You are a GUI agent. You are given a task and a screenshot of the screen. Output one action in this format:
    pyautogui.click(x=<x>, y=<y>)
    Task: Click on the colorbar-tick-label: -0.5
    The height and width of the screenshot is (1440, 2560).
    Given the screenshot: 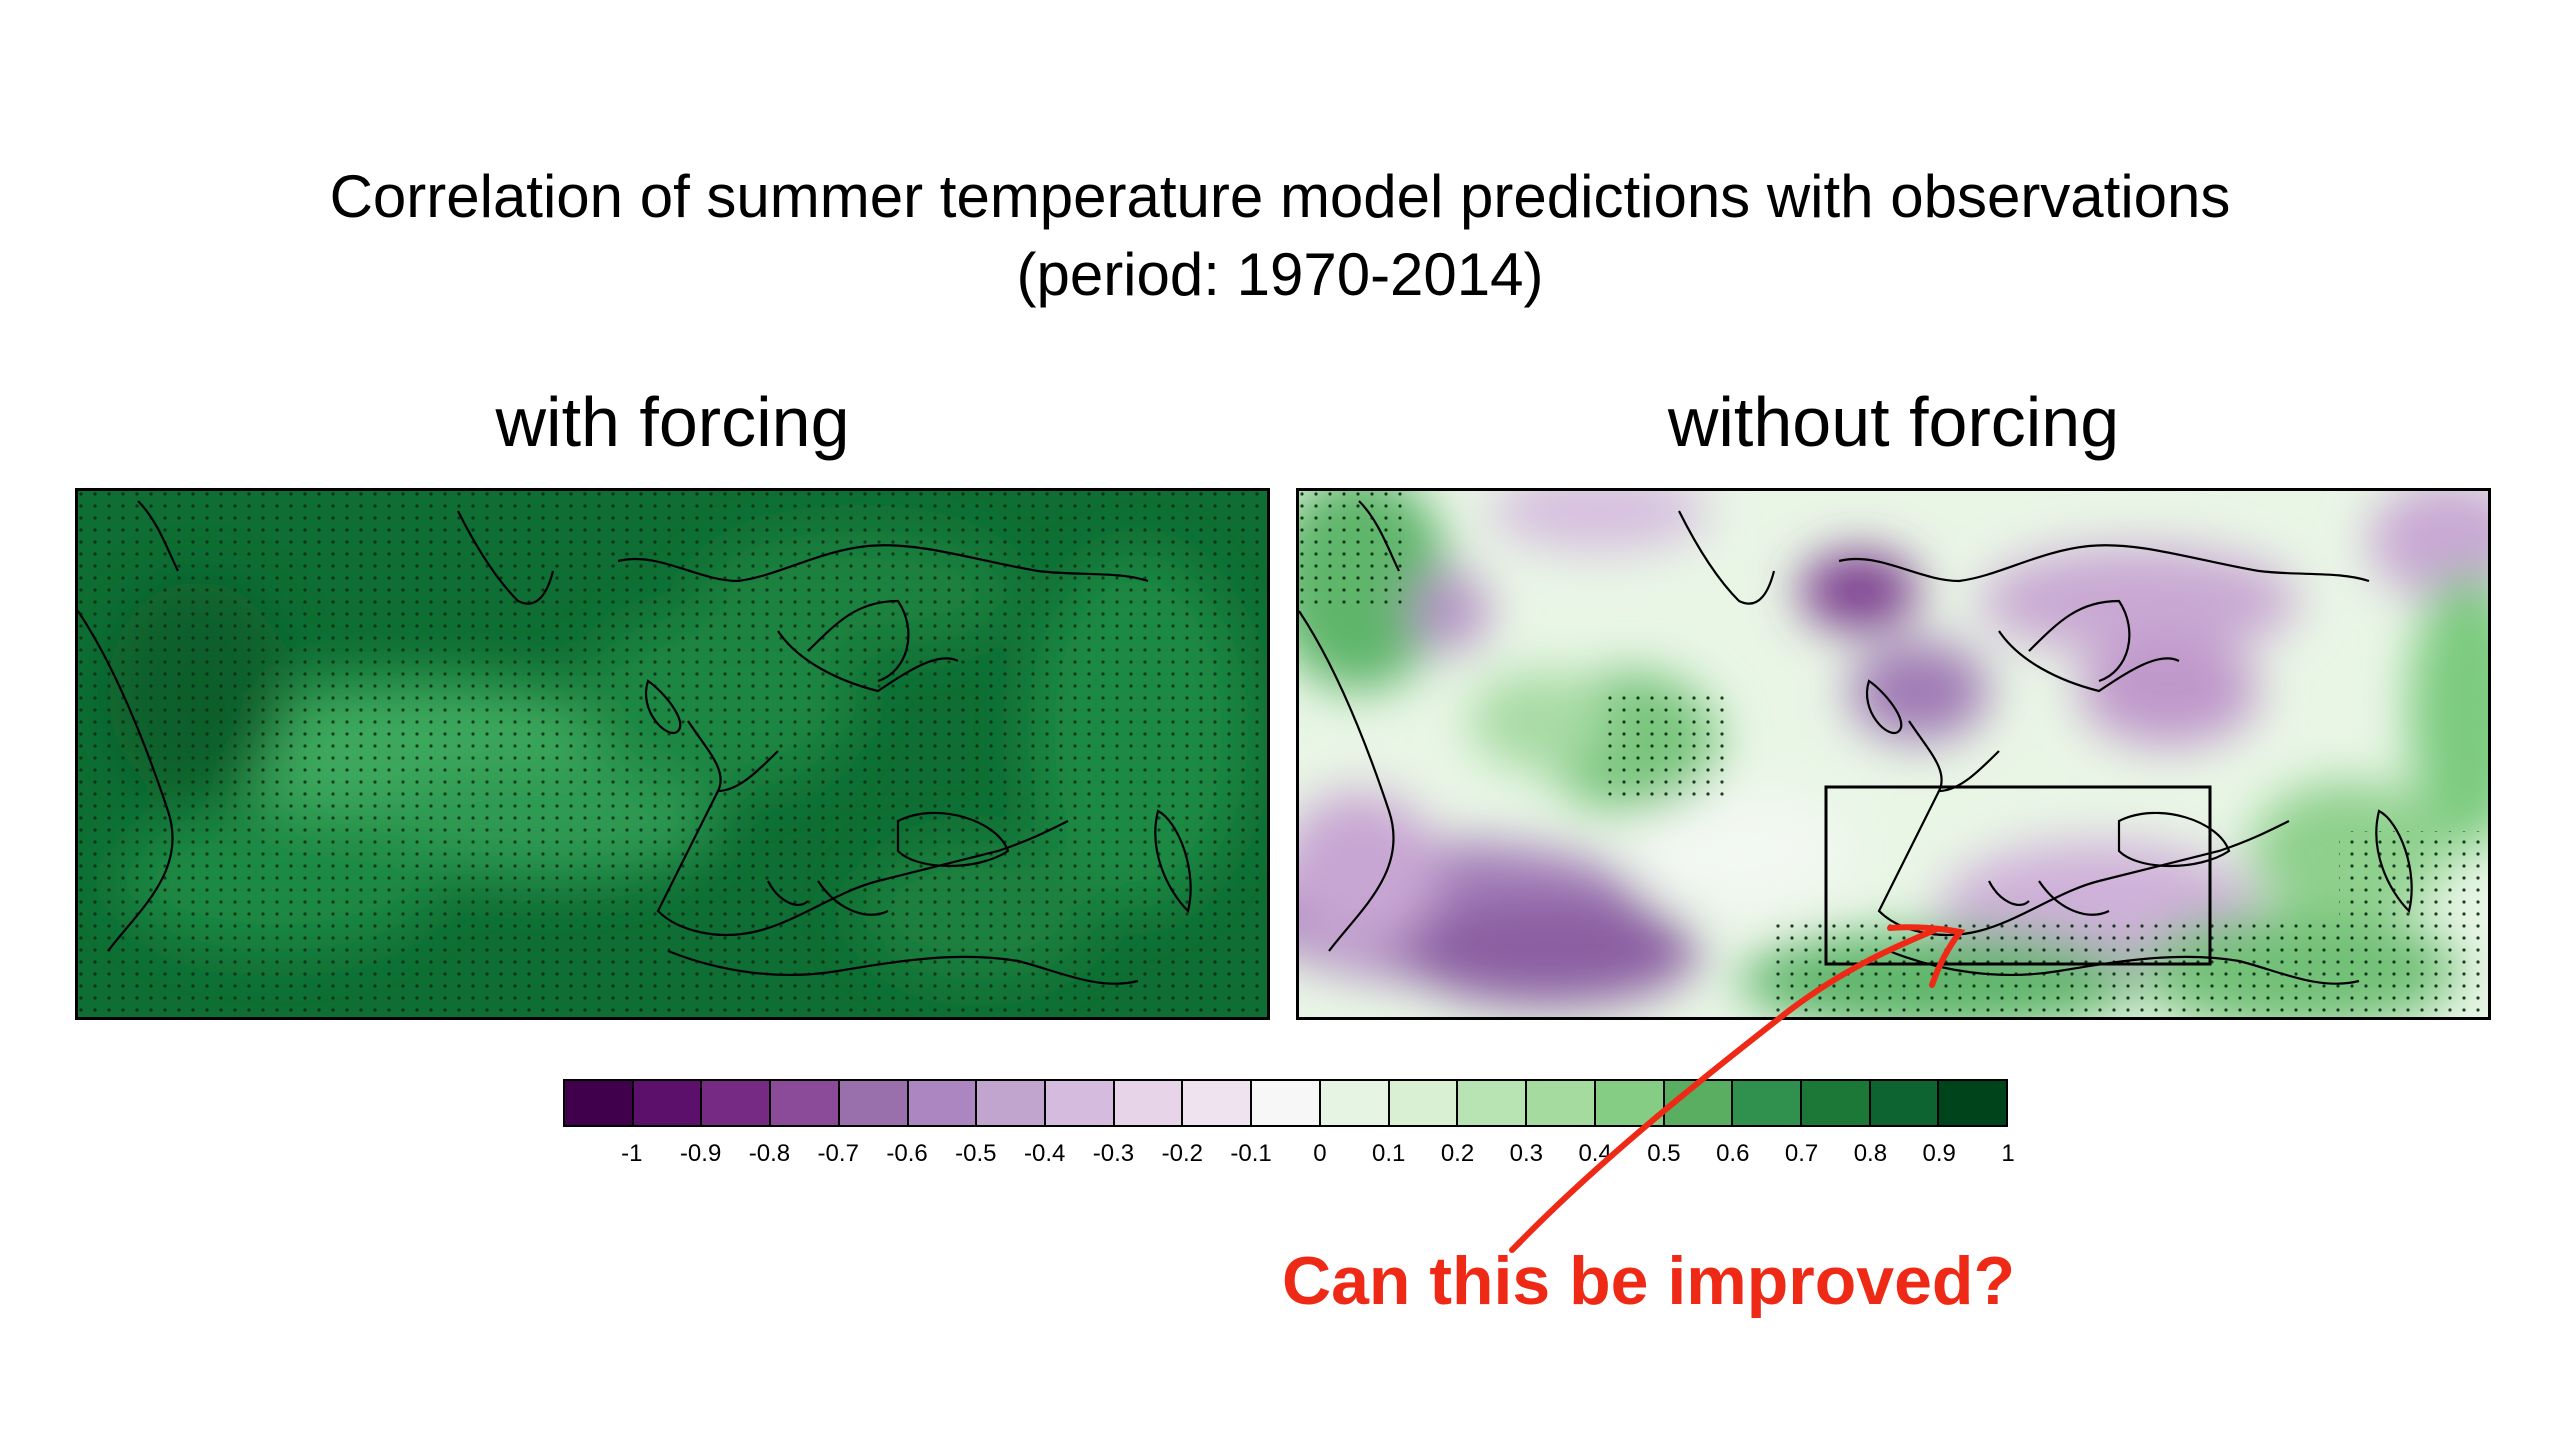 What is the action you would take?
    pyautogui.click(x=976, y=1153)
    